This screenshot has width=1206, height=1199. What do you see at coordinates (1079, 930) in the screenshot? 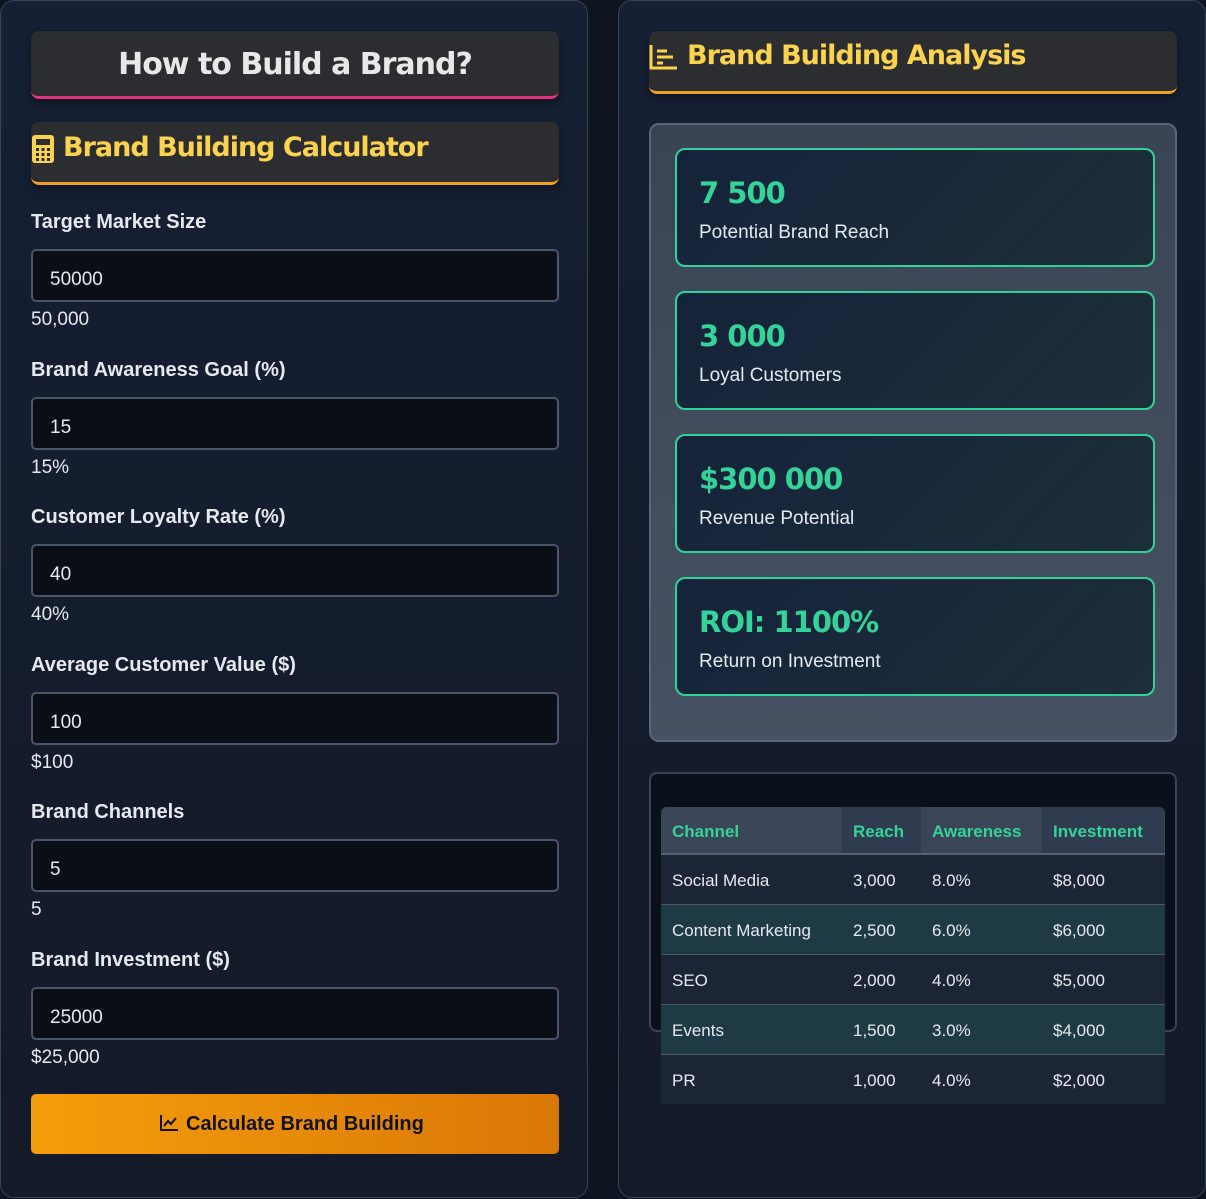
I see `table-cell: $6,000` at bounding box center [1079, 930].